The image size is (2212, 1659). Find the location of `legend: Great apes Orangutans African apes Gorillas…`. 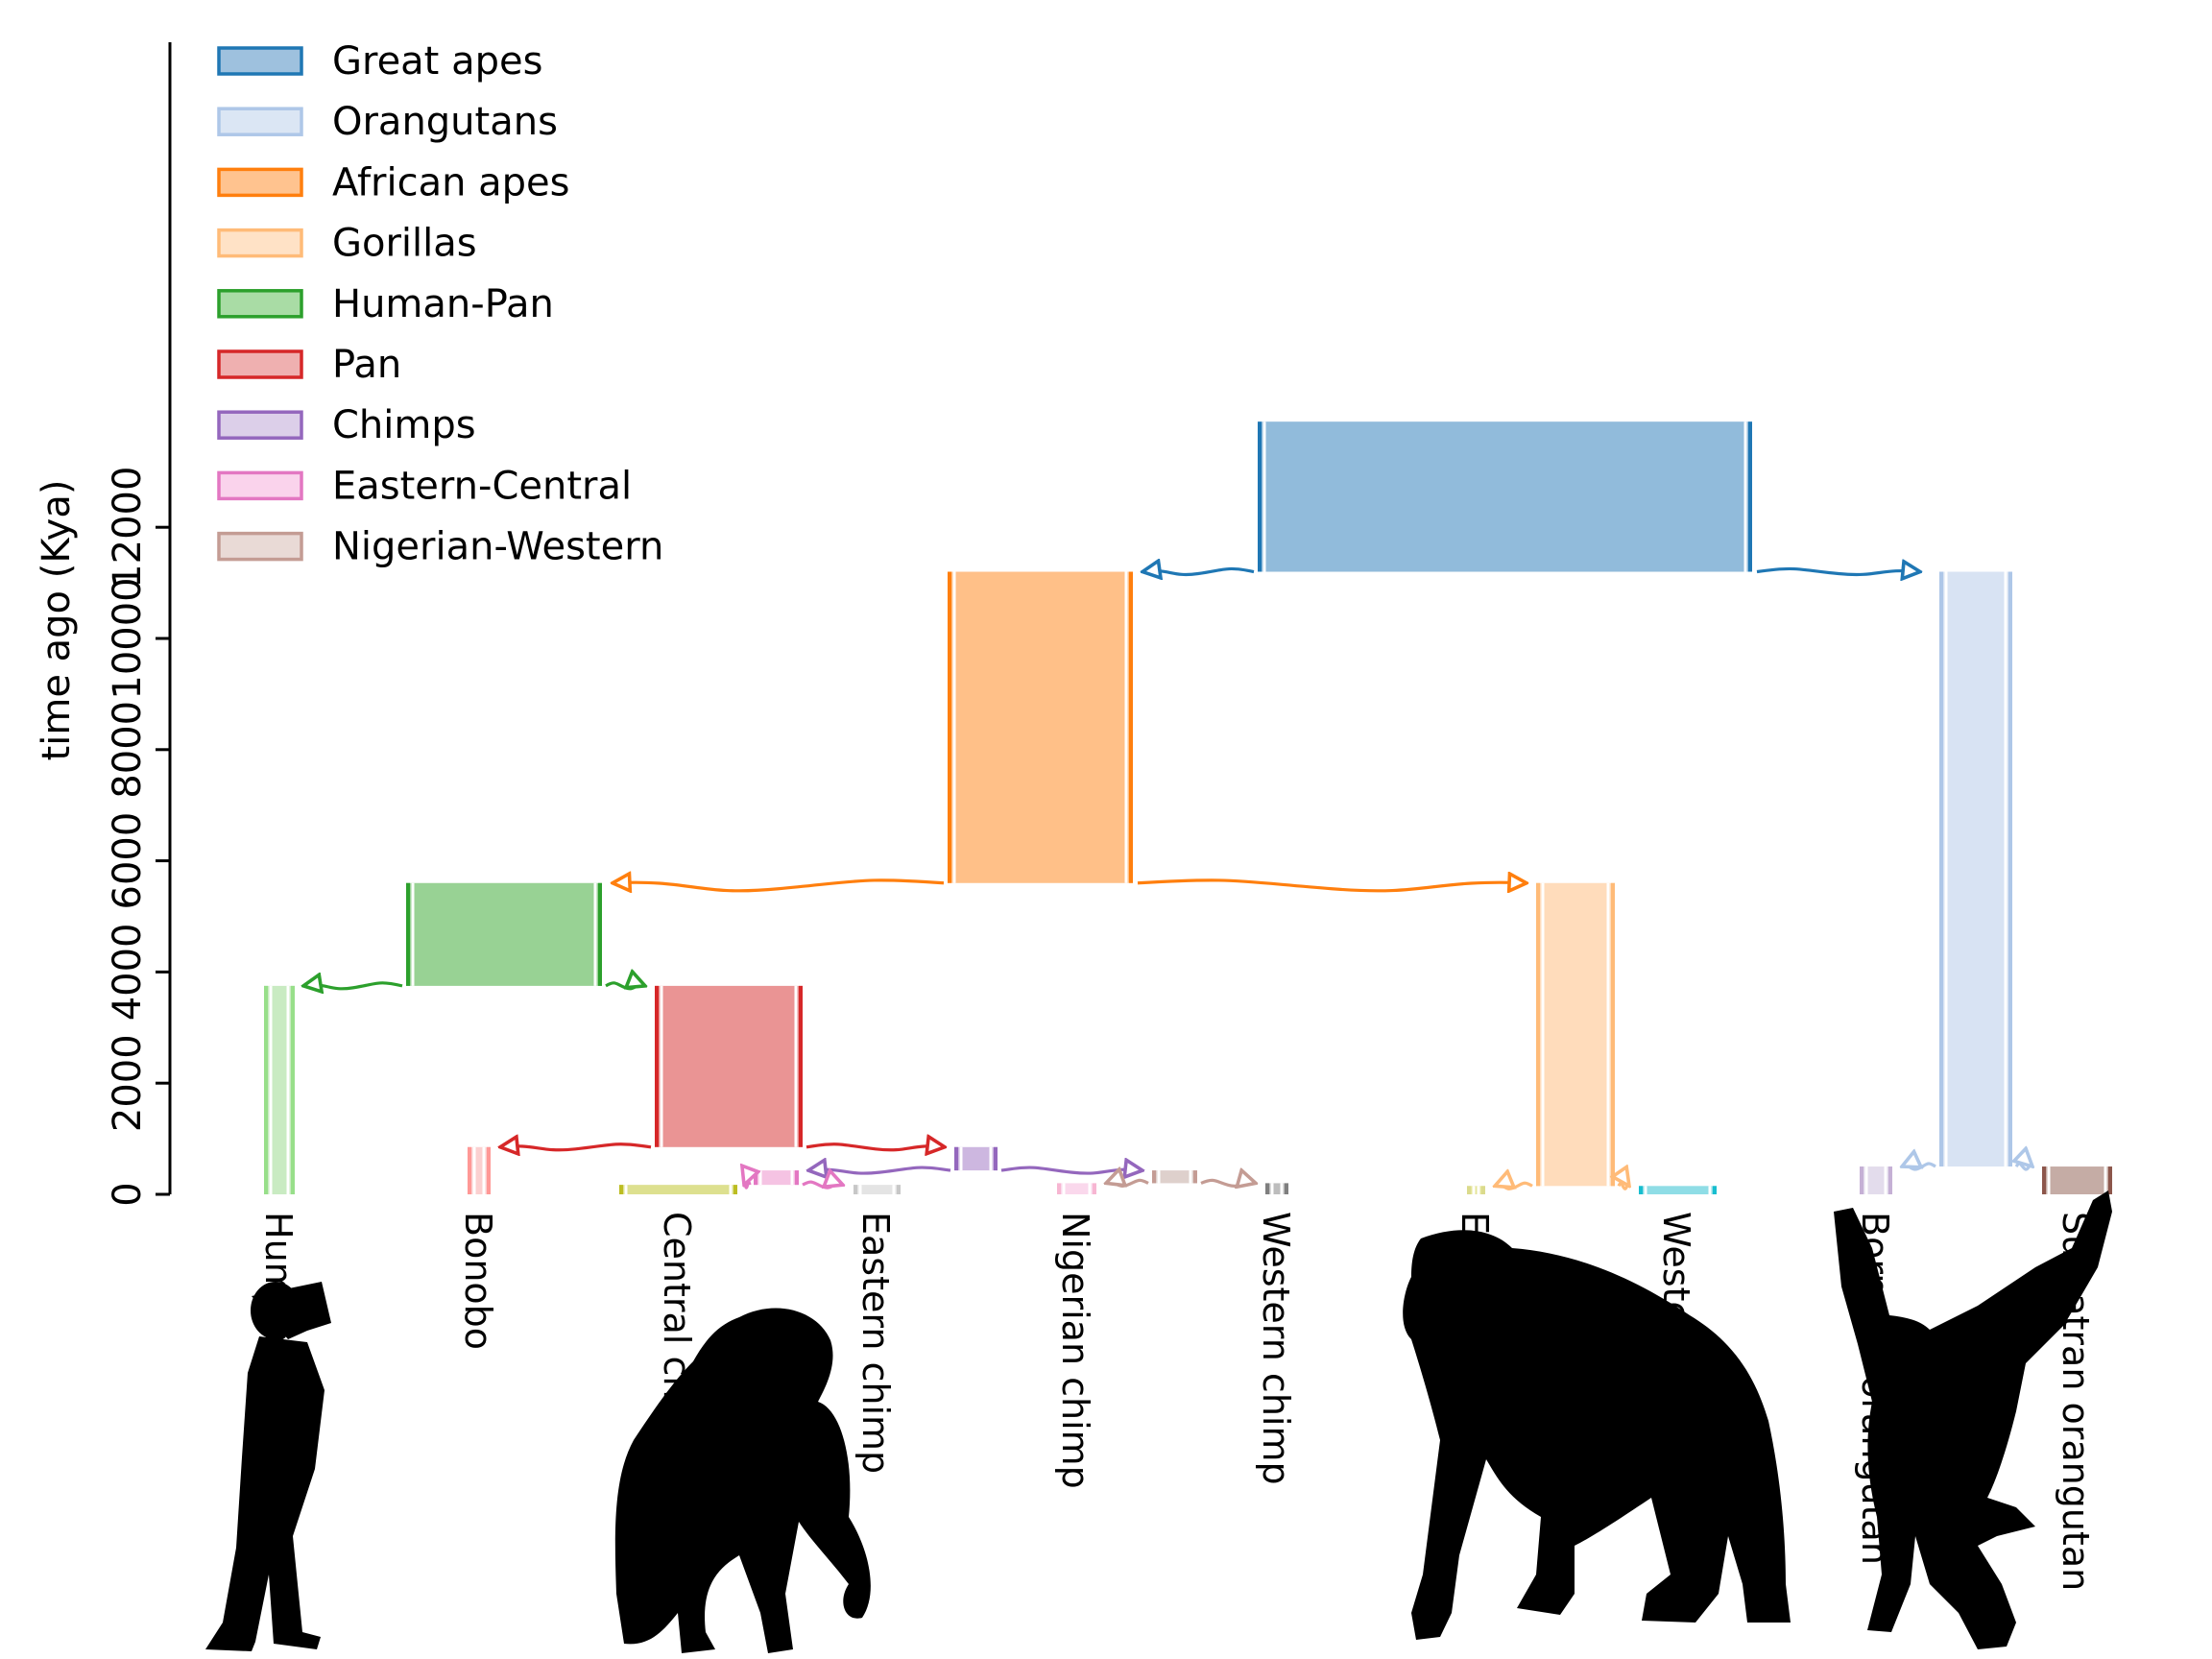

legend: Great apes Orangutans African apes Gorillas… is located at coordinates (440, 304).